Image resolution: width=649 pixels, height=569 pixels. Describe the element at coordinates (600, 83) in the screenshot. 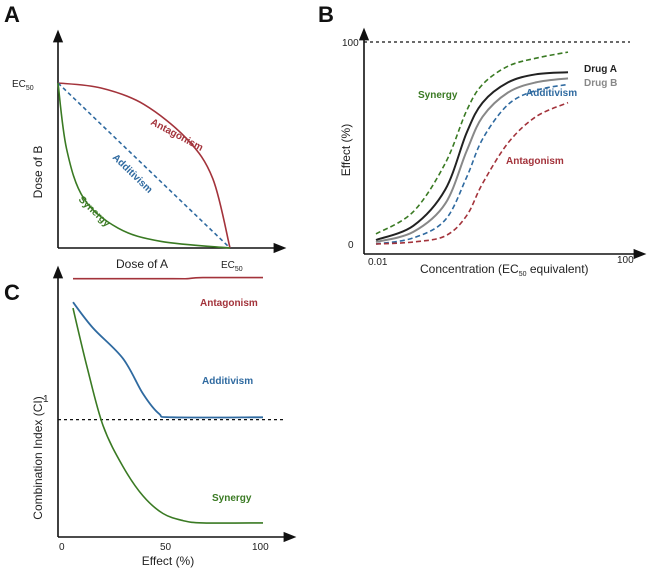

I see `panel-b-drug-b-label: Drug B` at that location.